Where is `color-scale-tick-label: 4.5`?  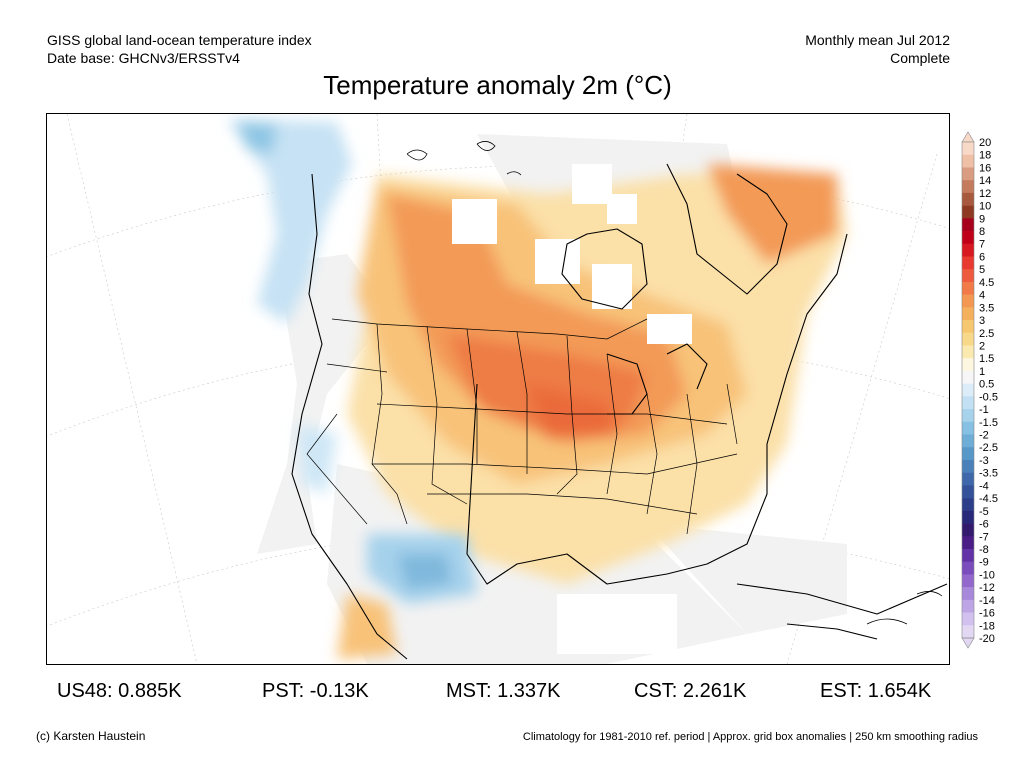
color-scale-tick-label: 4.5 is located at coordinates (986, 283).